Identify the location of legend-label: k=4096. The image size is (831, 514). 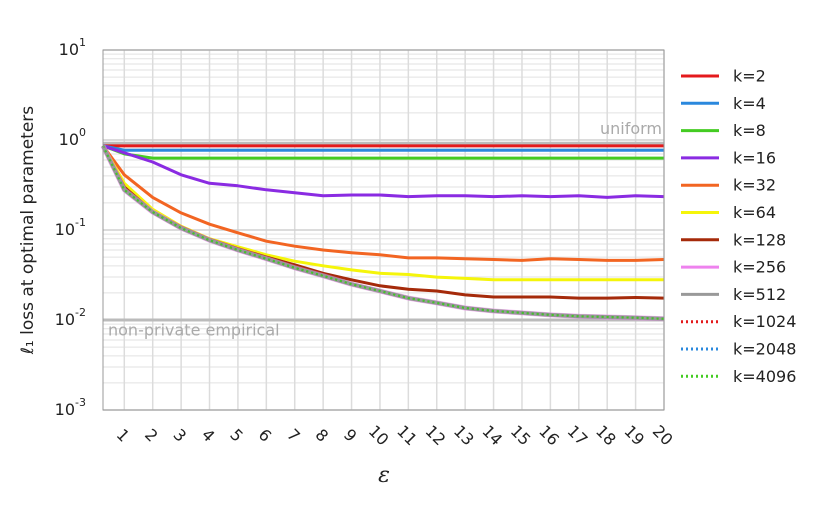
(764, 376).